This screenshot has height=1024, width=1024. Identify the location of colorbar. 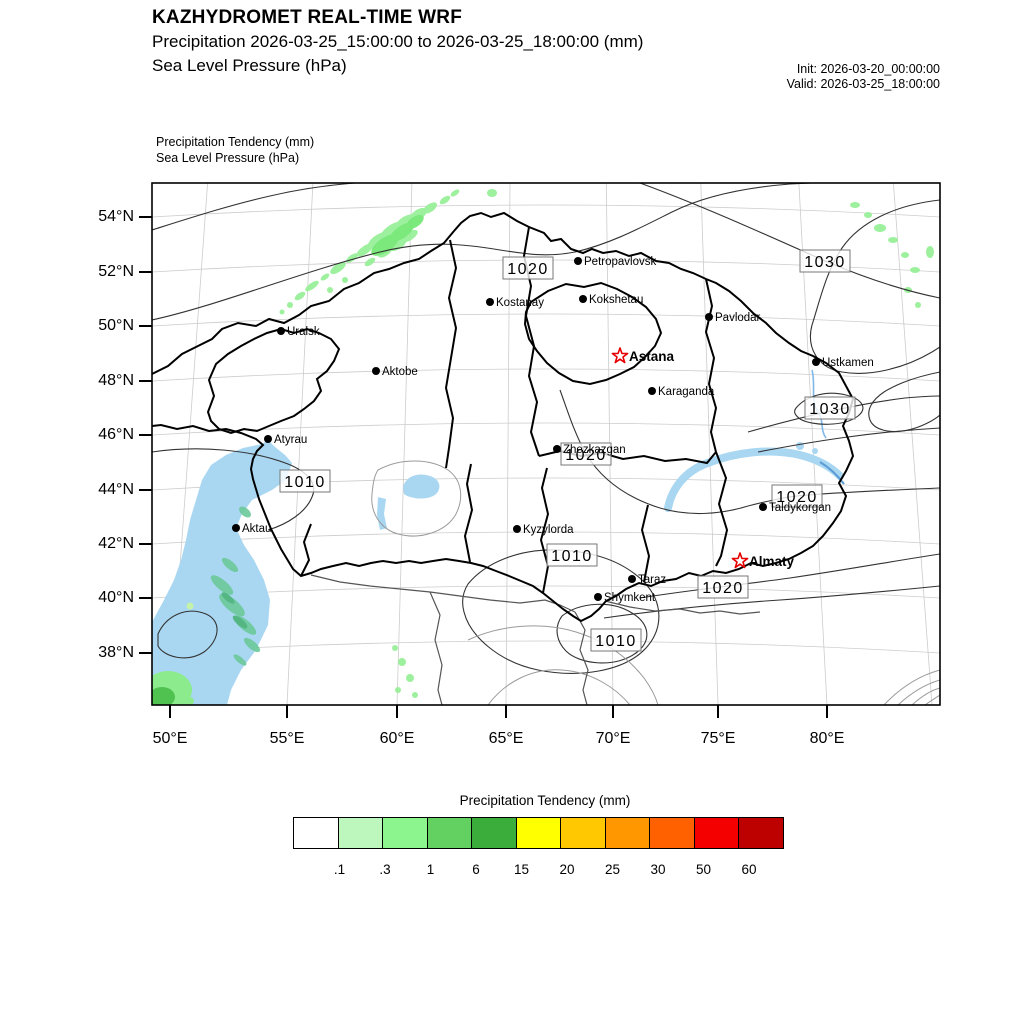
(538, 833).